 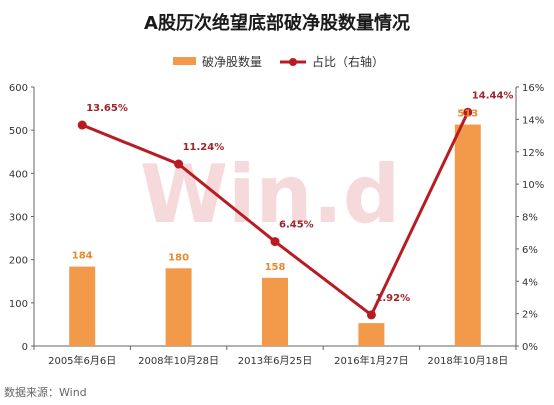 What do you see at coordinates (530, 250) in the screenshot?
I see `right-tick-label: 6%` at bounding box center [530, 250].